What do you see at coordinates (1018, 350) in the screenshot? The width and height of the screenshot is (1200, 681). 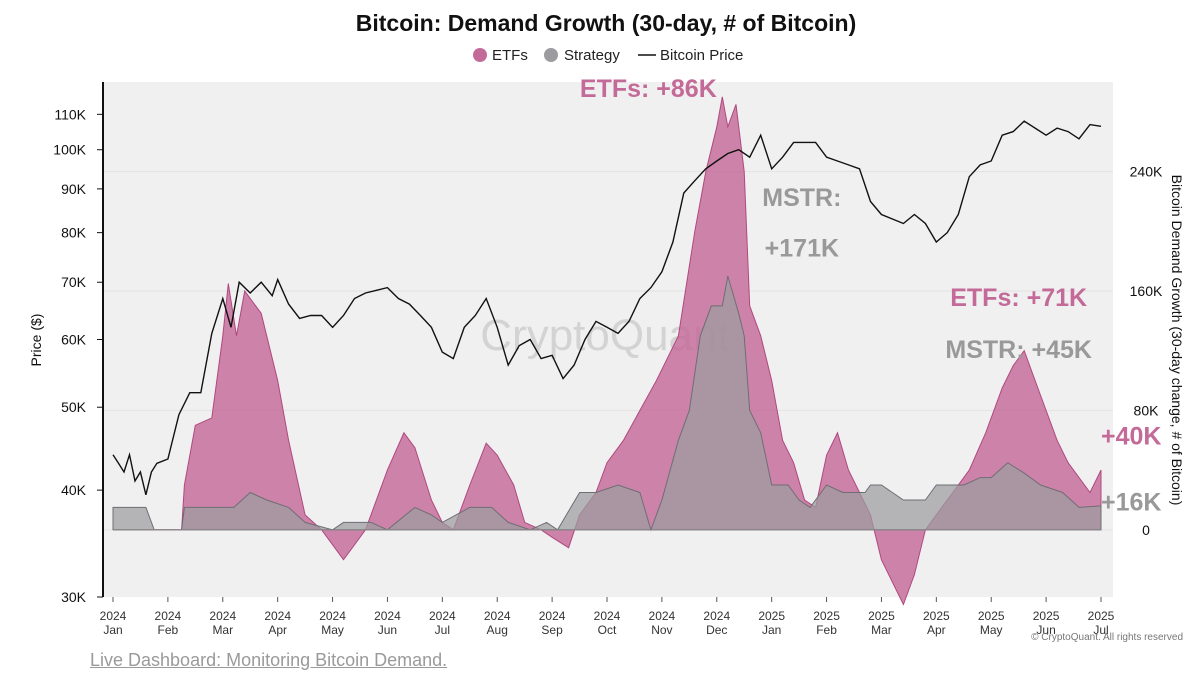 I see `annotation-label: MSTR: +45K` at bounding box center [1018, 350].